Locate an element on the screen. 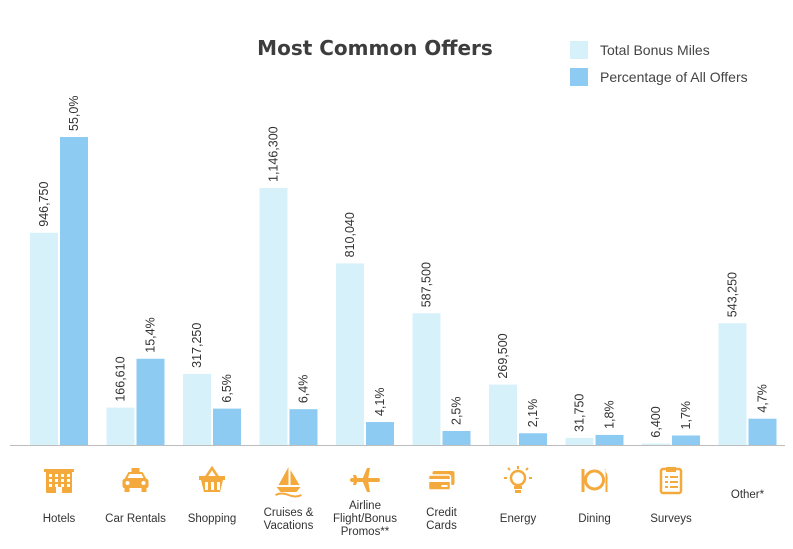 The height and width of the screenshot is (549, 793). category-label-airline-flight-bonus-promos: Airline Flight/Bonus Promos** is located at coordinates (365, 519).